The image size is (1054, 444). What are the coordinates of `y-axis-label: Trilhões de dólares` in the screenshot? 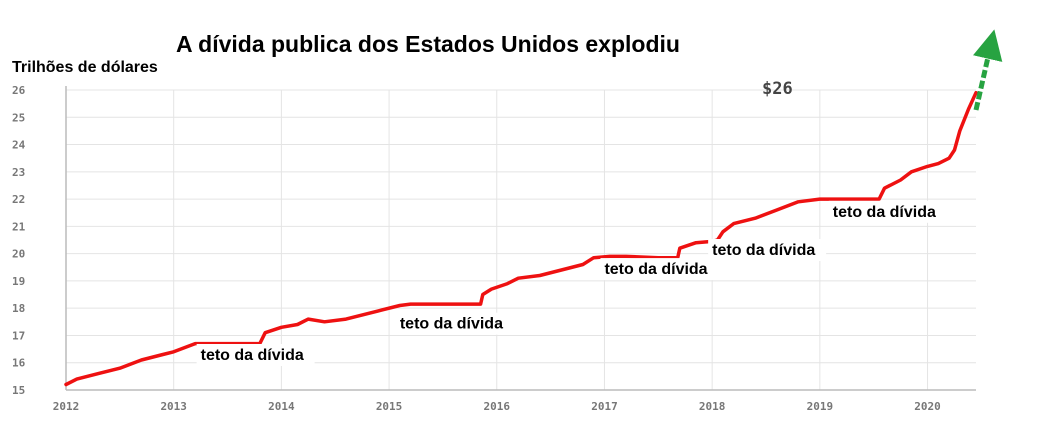 It's located at (85, 67).